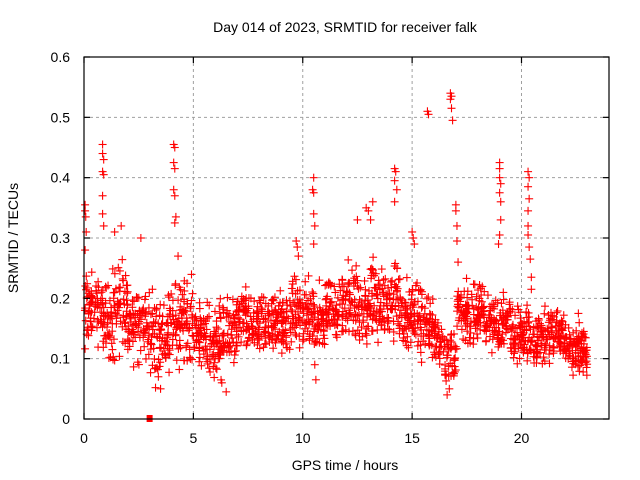 This screenshot has height=480, width=640. I want to click on y-tick-label: 0, so click(66, 419).